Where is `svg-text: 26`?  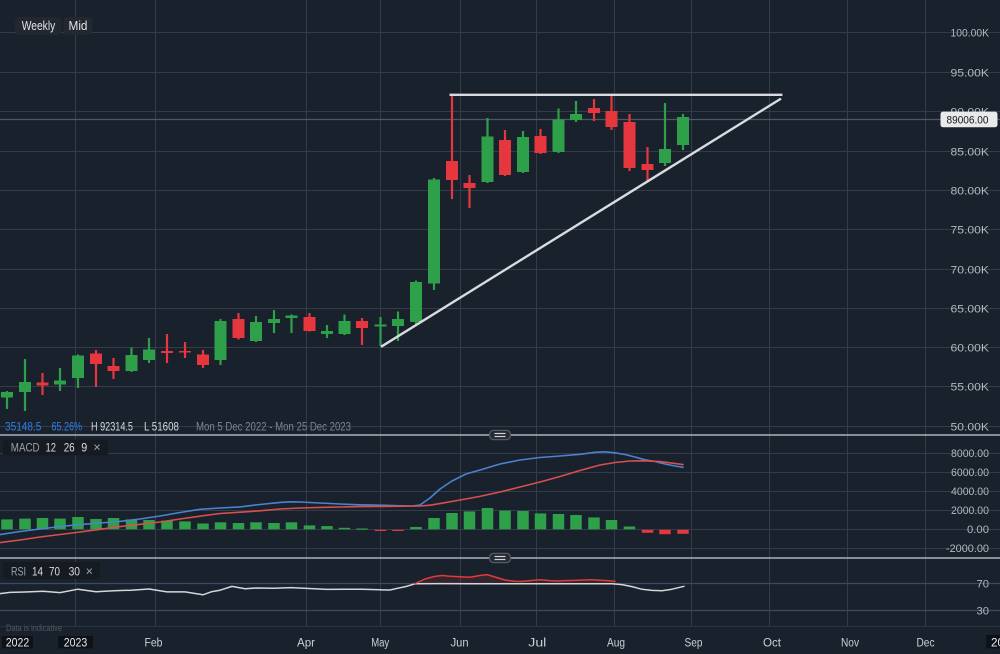 svg-text: 26 is located at coordinates (69, 448).